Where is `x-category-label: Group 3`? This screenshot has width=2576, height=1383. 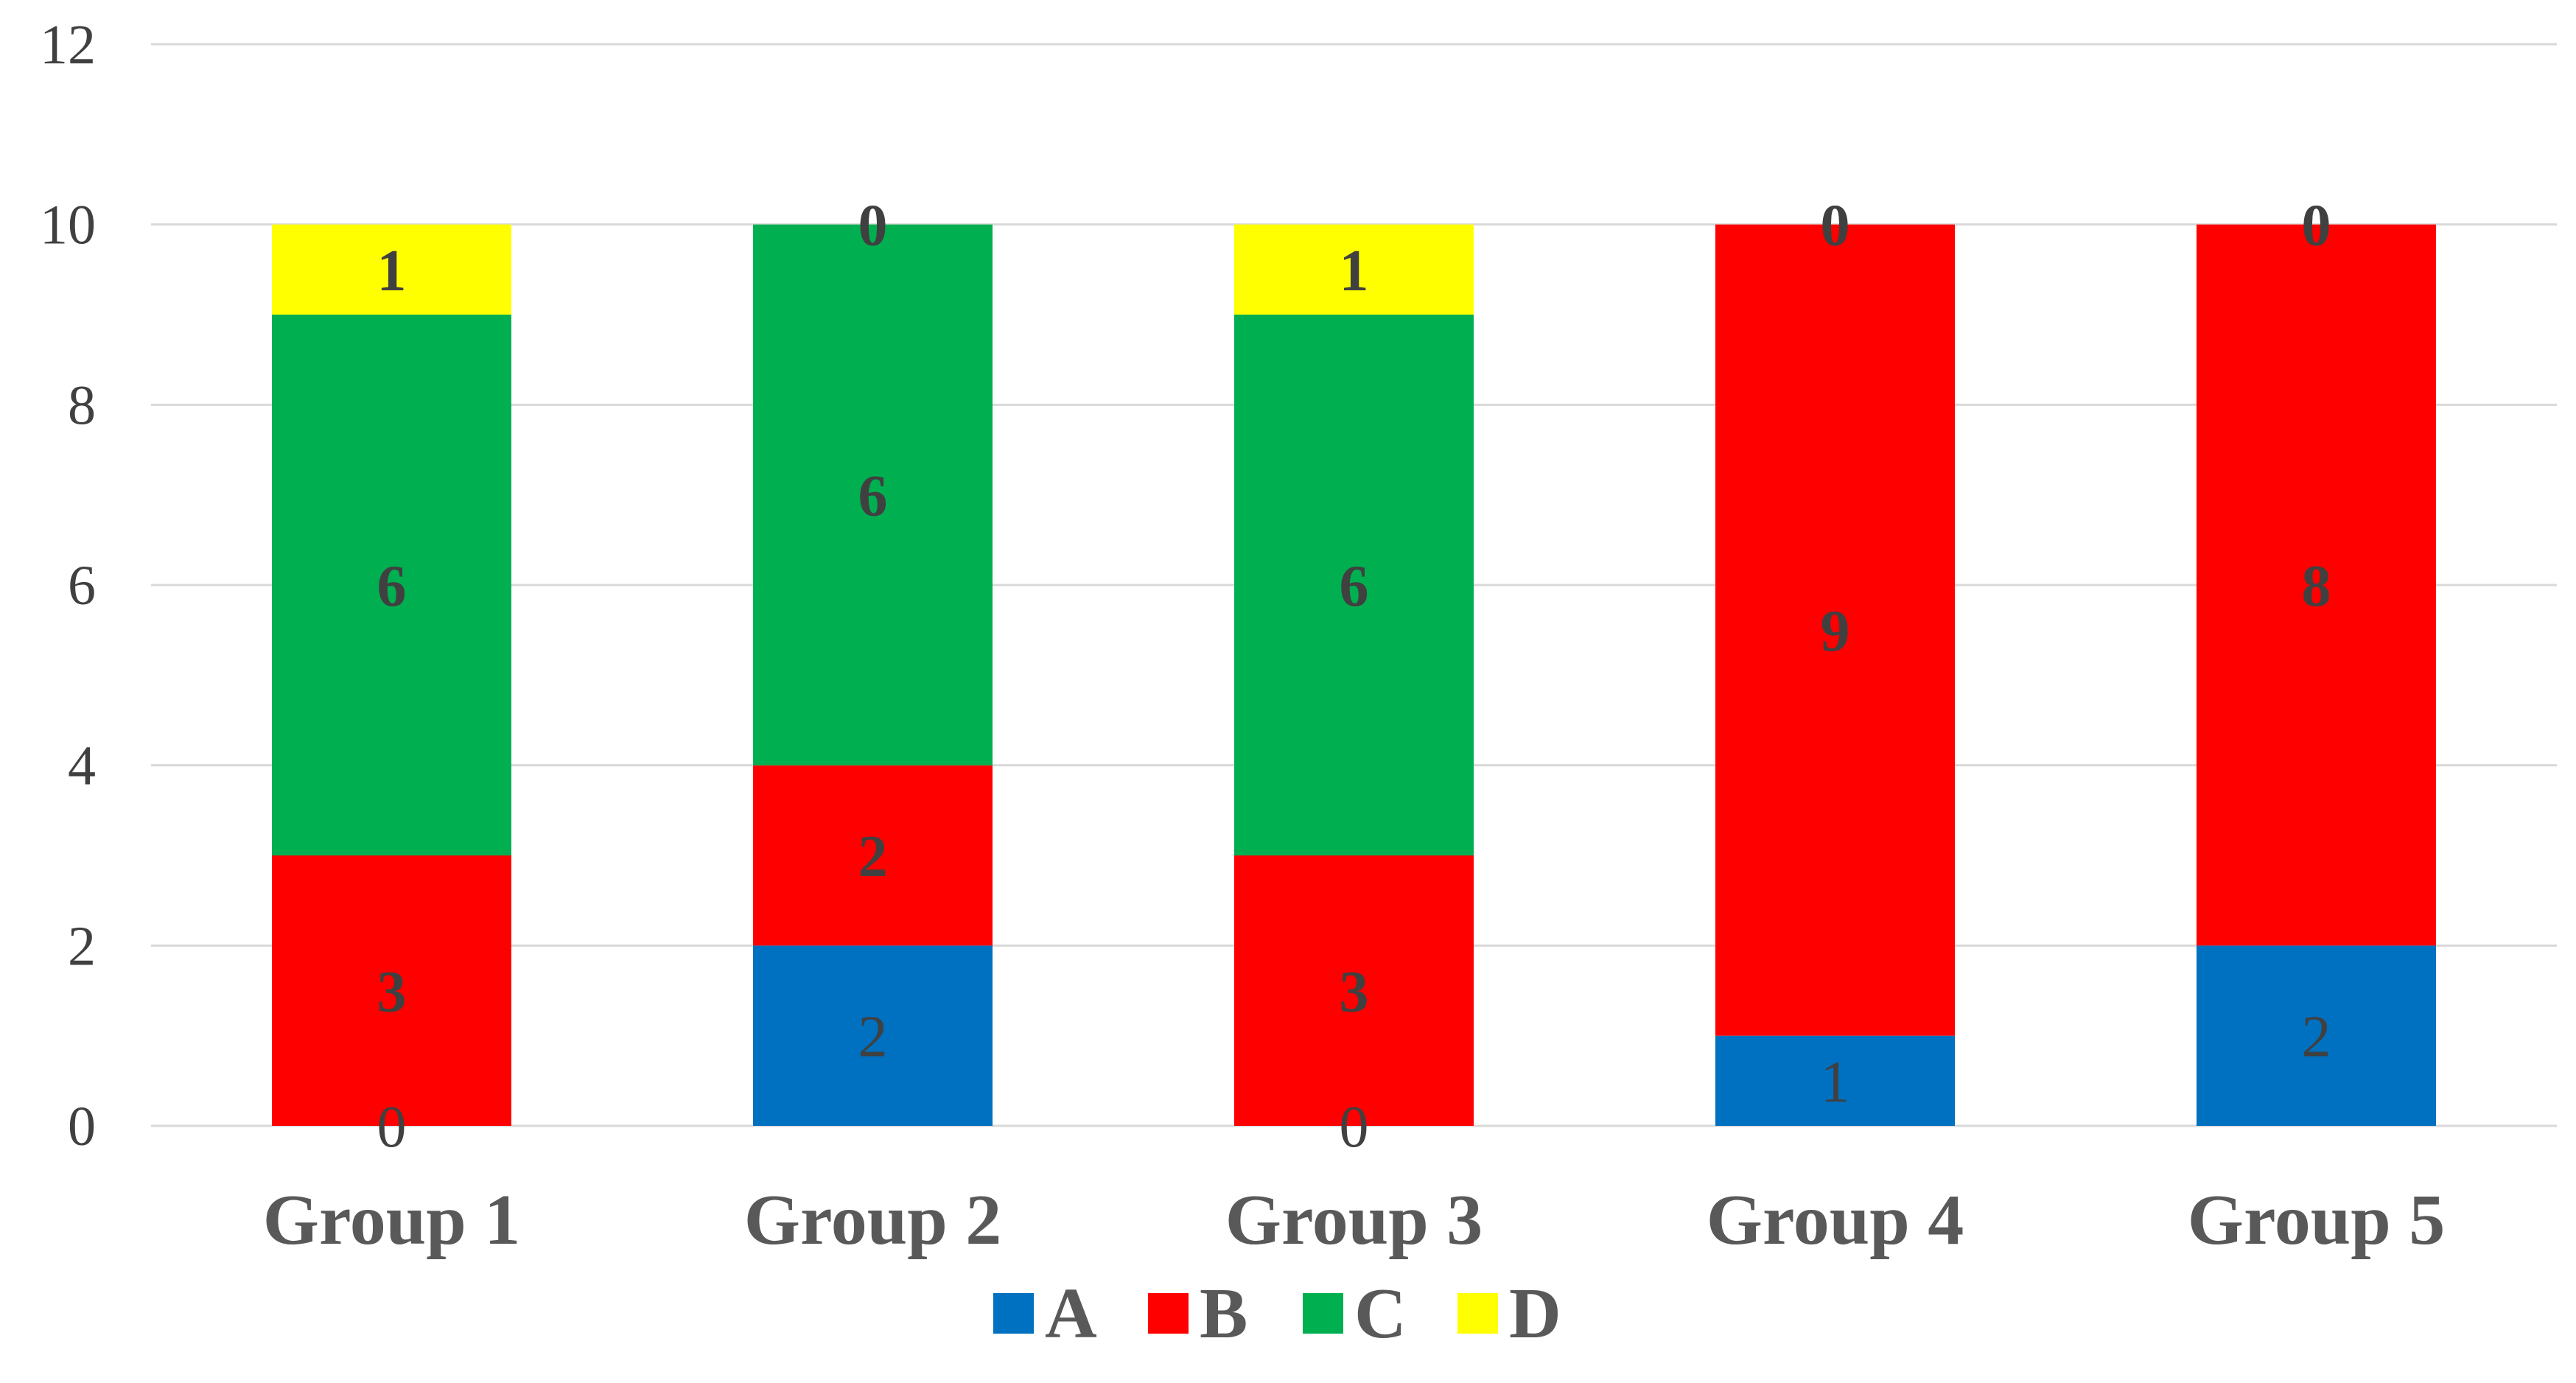 x-category-label: Group 3 is located at coordinates (1354, 1220).